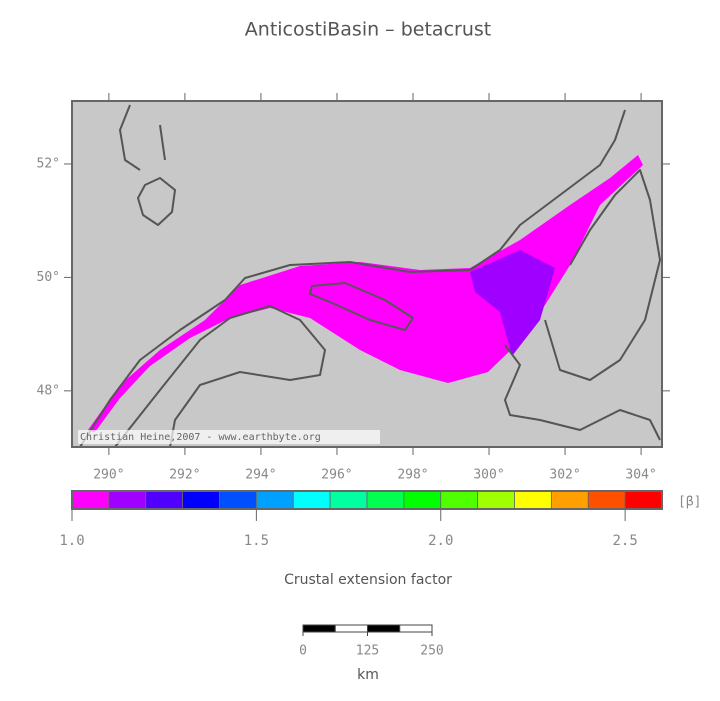 This screenshot has height=701, width=720. I want to click on credit: Christian Heine,2007 - www.earthbyte.org, so click(200, 437).